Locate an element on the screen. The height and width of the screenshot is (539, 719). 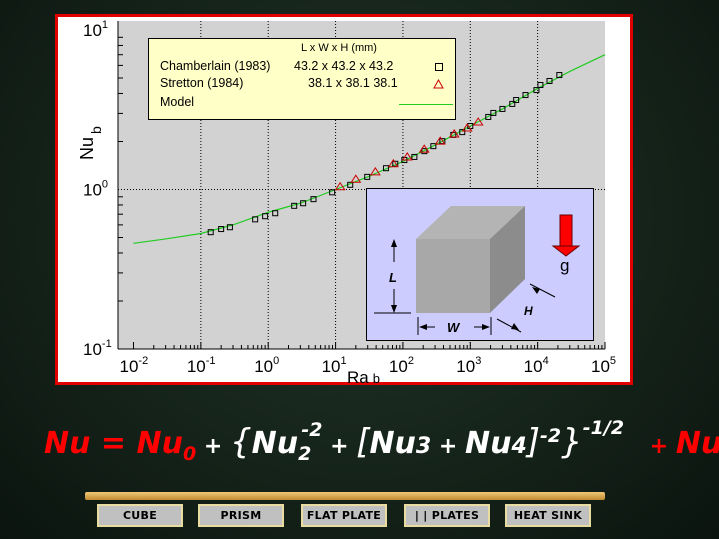
x-tick-label: 10⁵ is located at coordinates (603, 365).